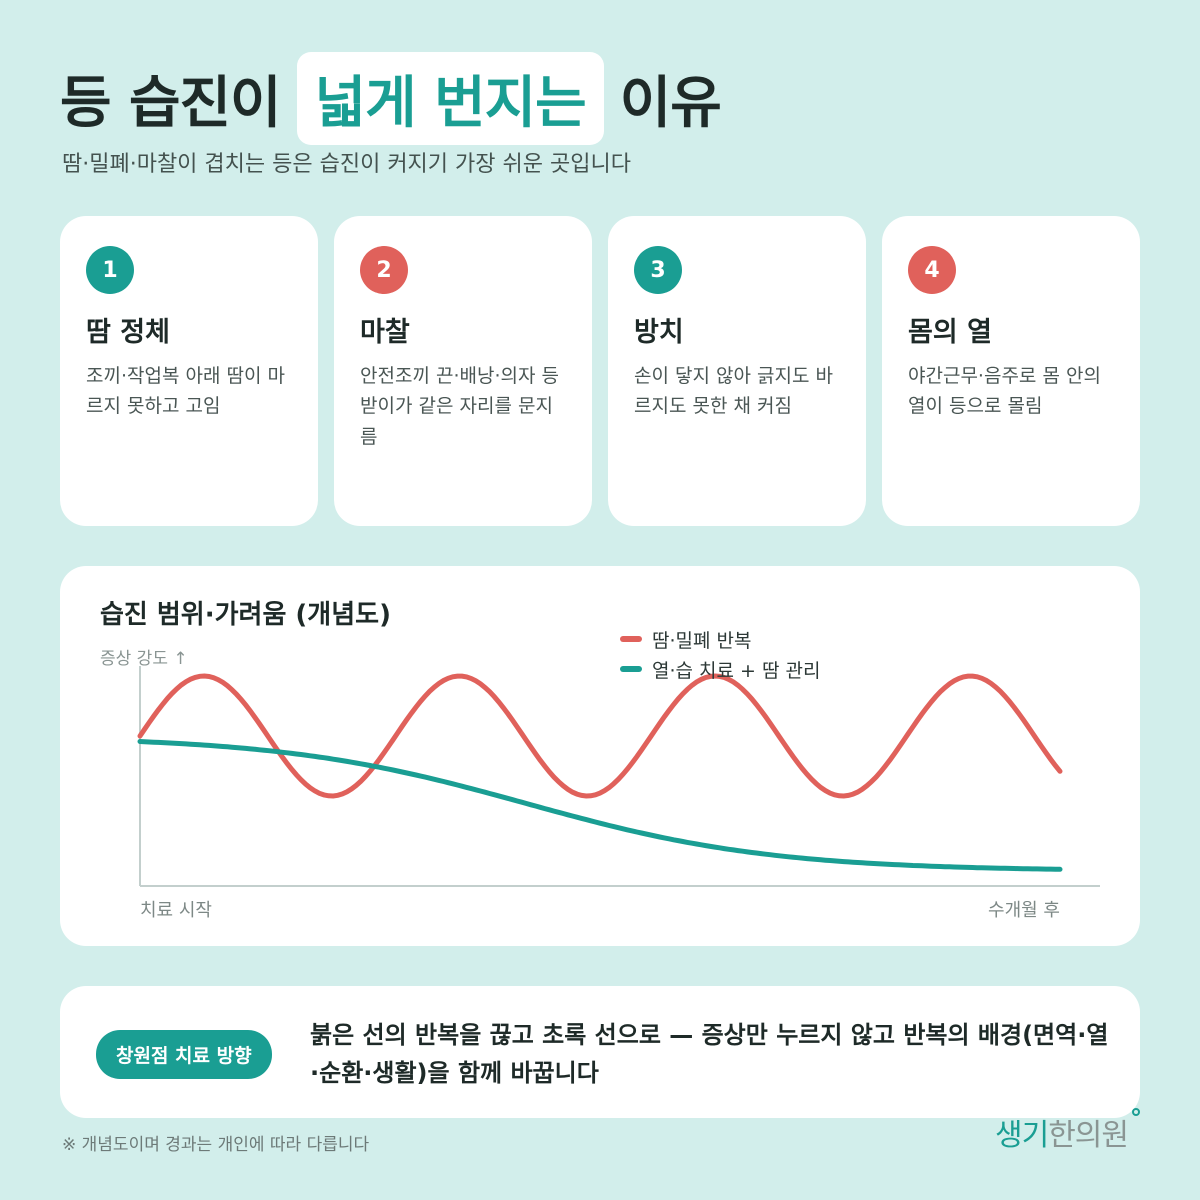 The width and height of the screenshot is (1200, 1200). I want to click on card-description: 야간근무·음주로 몸 안의 열이 등으로 몰림, so click(1004, 391).